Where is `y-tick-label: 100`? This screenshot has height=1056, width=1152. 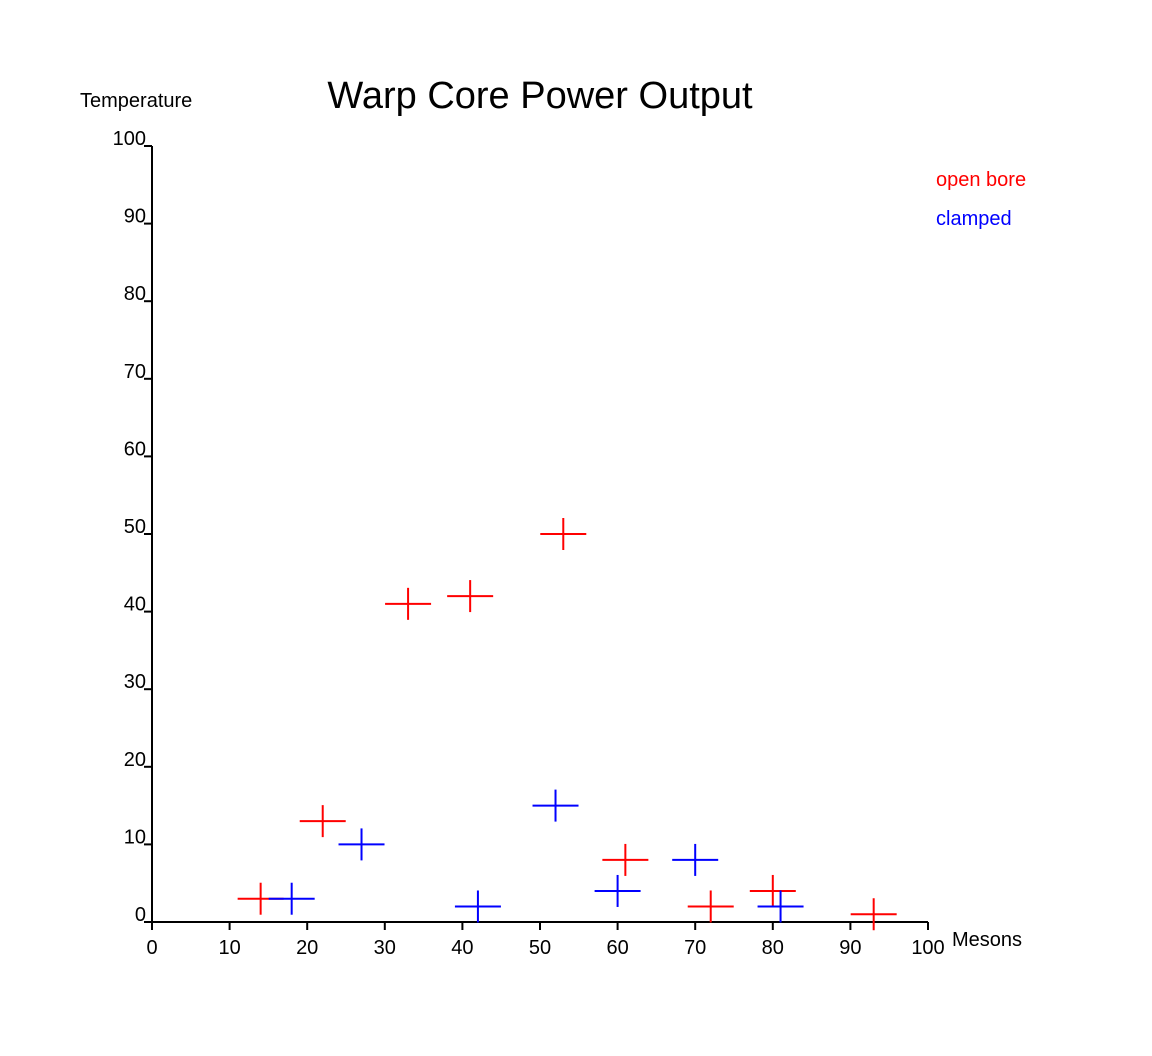 y-tick-label: 100 is located at coordinates (129, 139).